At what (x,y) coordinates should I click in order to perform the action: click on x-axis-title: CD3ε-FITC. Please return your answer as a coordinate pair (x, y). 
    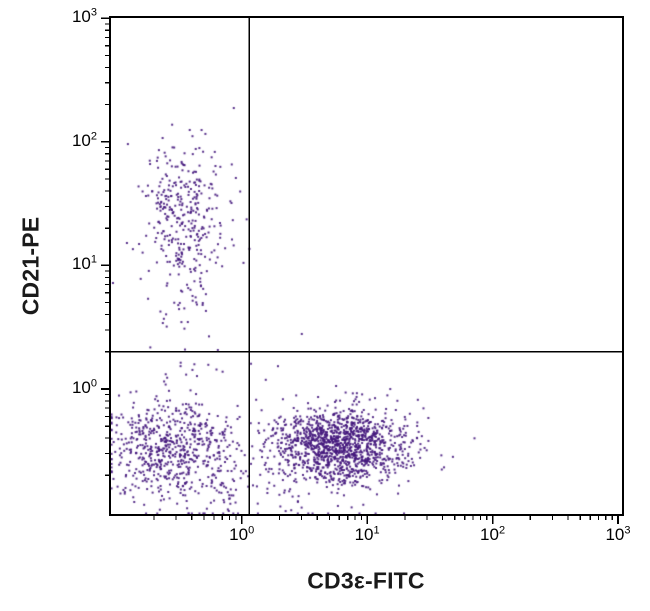
    Looking at the image, I should click on (366, 580).